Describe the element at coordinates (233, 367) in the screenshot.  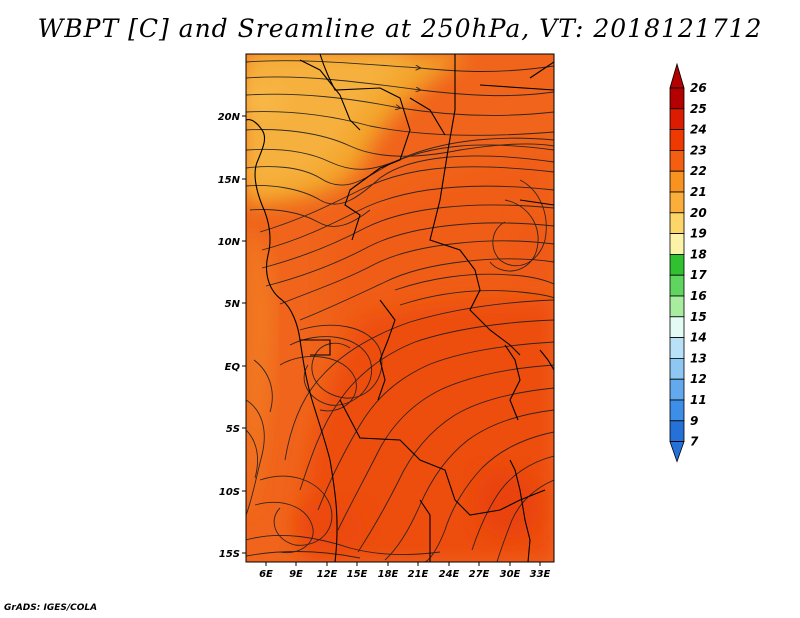
I see `lat-tick-label: EQ` at that location.